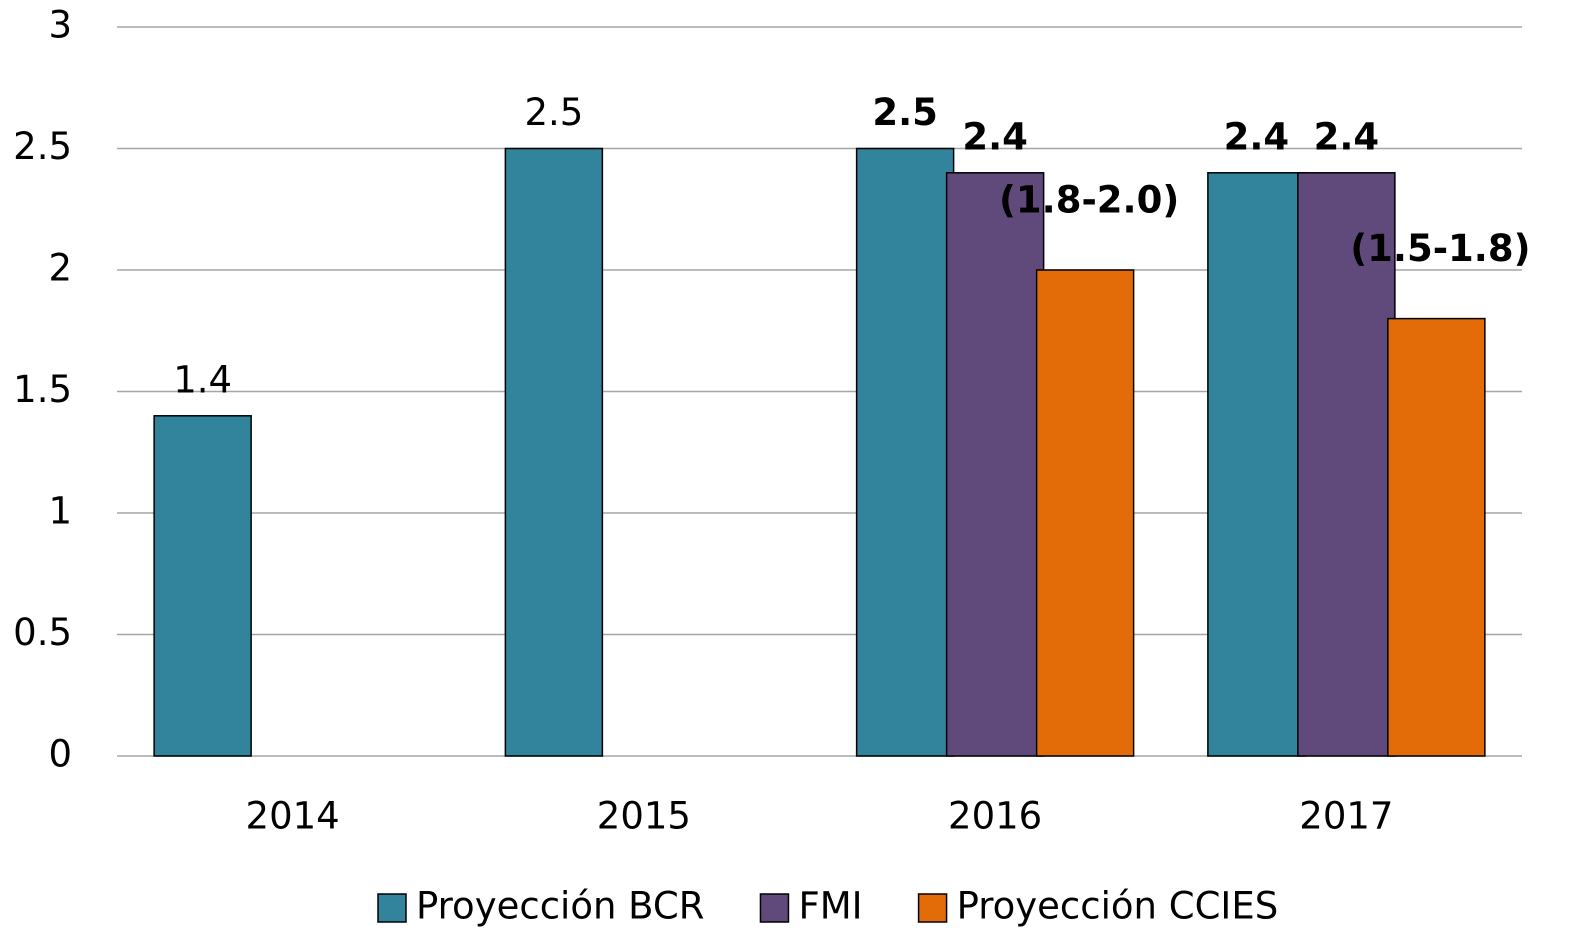 This screenshot has width=1594, height=949. I want to click on data-label: (1.8-2.0), so click(1089, 200).